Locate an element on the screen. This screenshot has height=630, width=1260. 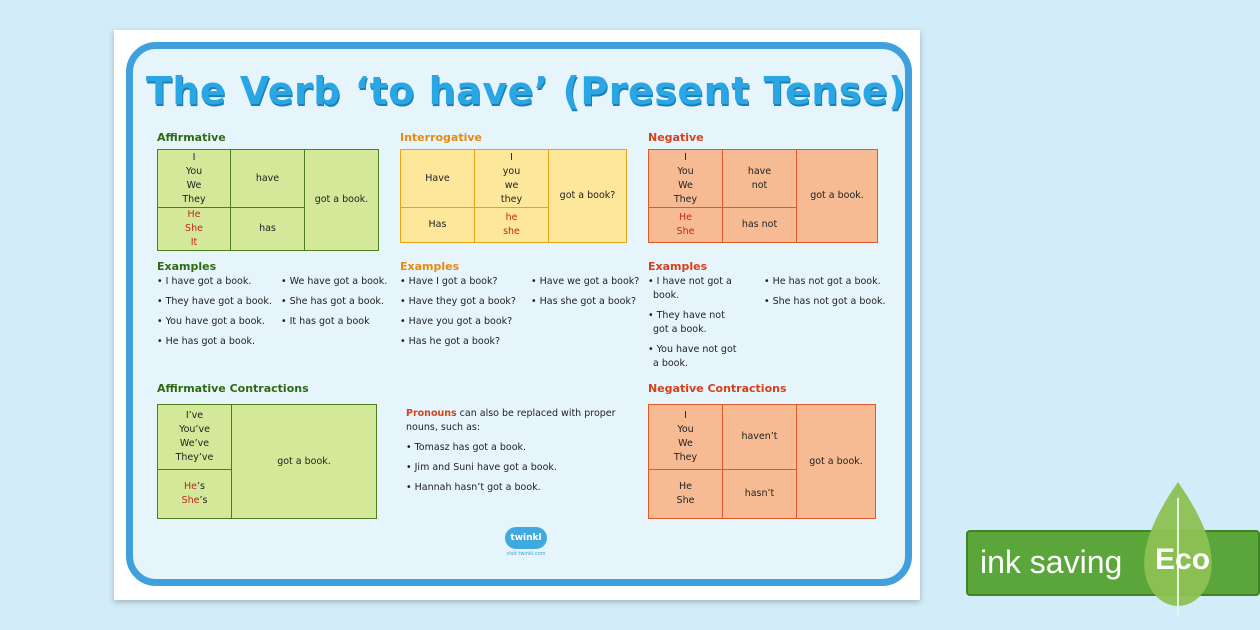
list-item: • They have got a book. is located at coordinates (214, 301).